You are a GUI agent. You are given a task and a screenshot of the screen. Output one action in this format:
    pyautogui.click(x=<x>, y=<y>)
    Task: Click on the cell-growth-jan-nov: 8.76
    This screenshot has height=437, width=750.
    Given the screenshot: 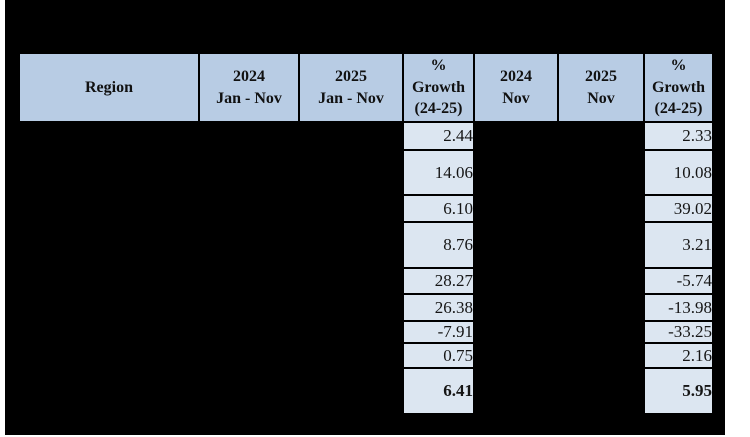 What is the action you would take?
    pyautogui.click(x=438, y=245)
    